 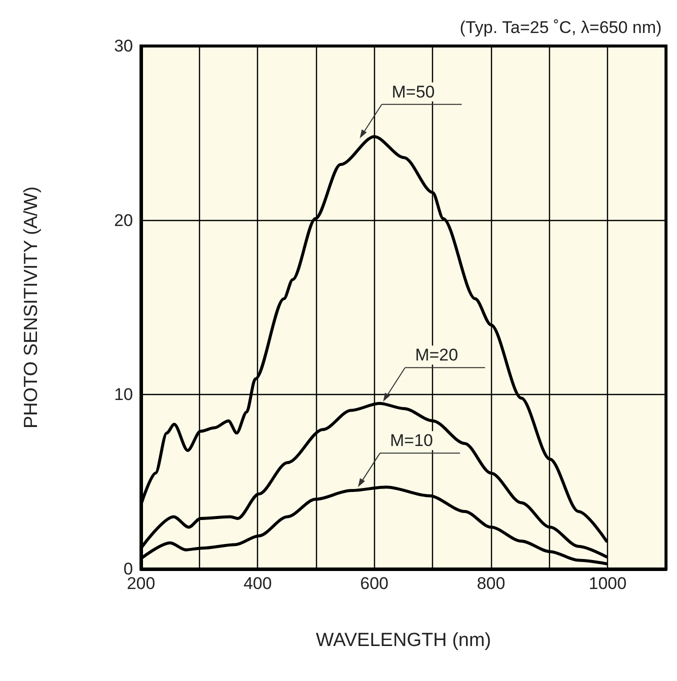 What do you see at coordinates (404, 640) in the screenshot?
I see `x-axis-title: WAVELENGTH (nm)` at bounding box center [404, 640].